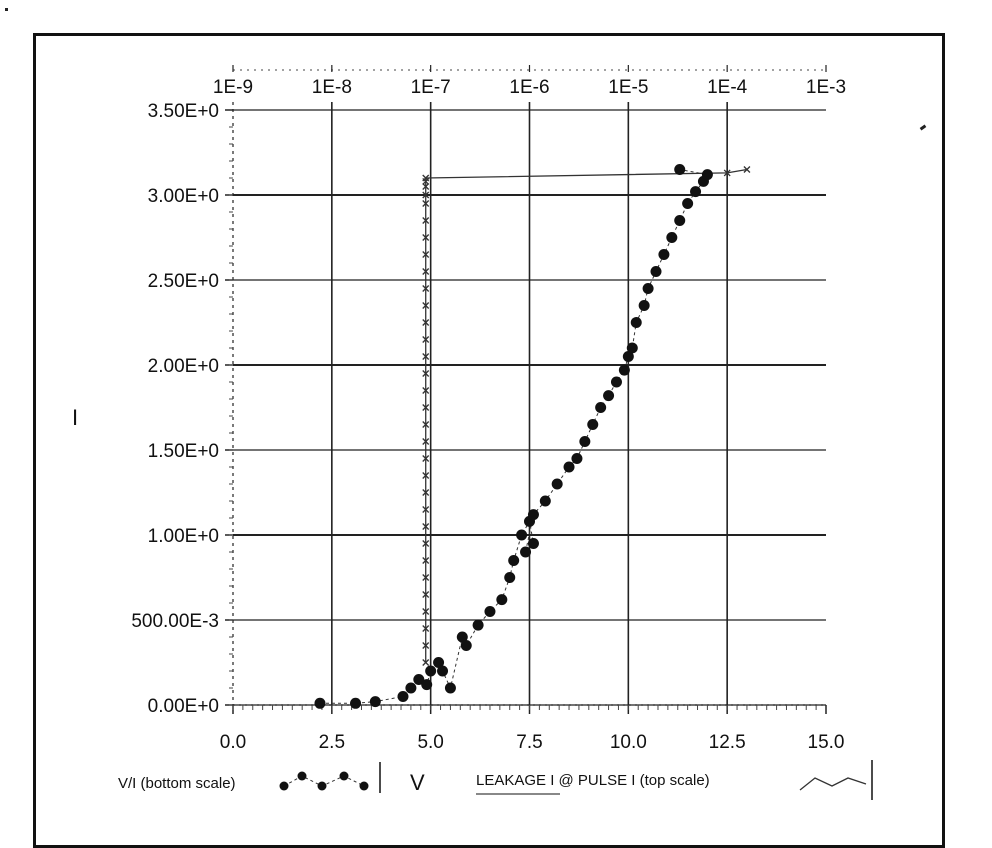 The image size is (992, 848). Describe the element at coordinates (628, 742) in the screenshot. I see `x-bottom-tick-label: 10.0` at that location.